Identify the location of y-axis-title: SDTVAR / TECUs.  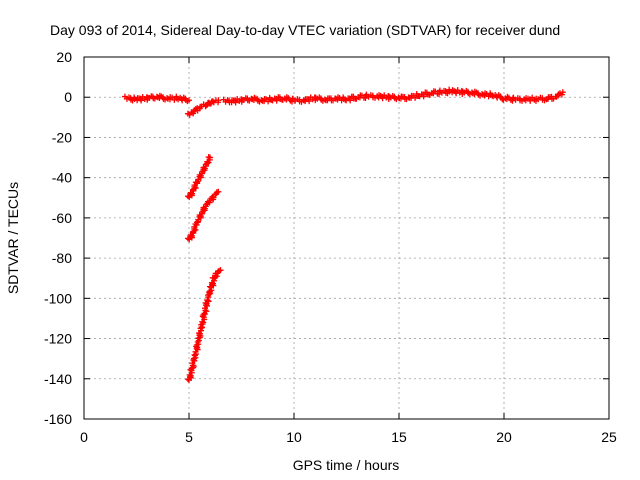
(13, 238).